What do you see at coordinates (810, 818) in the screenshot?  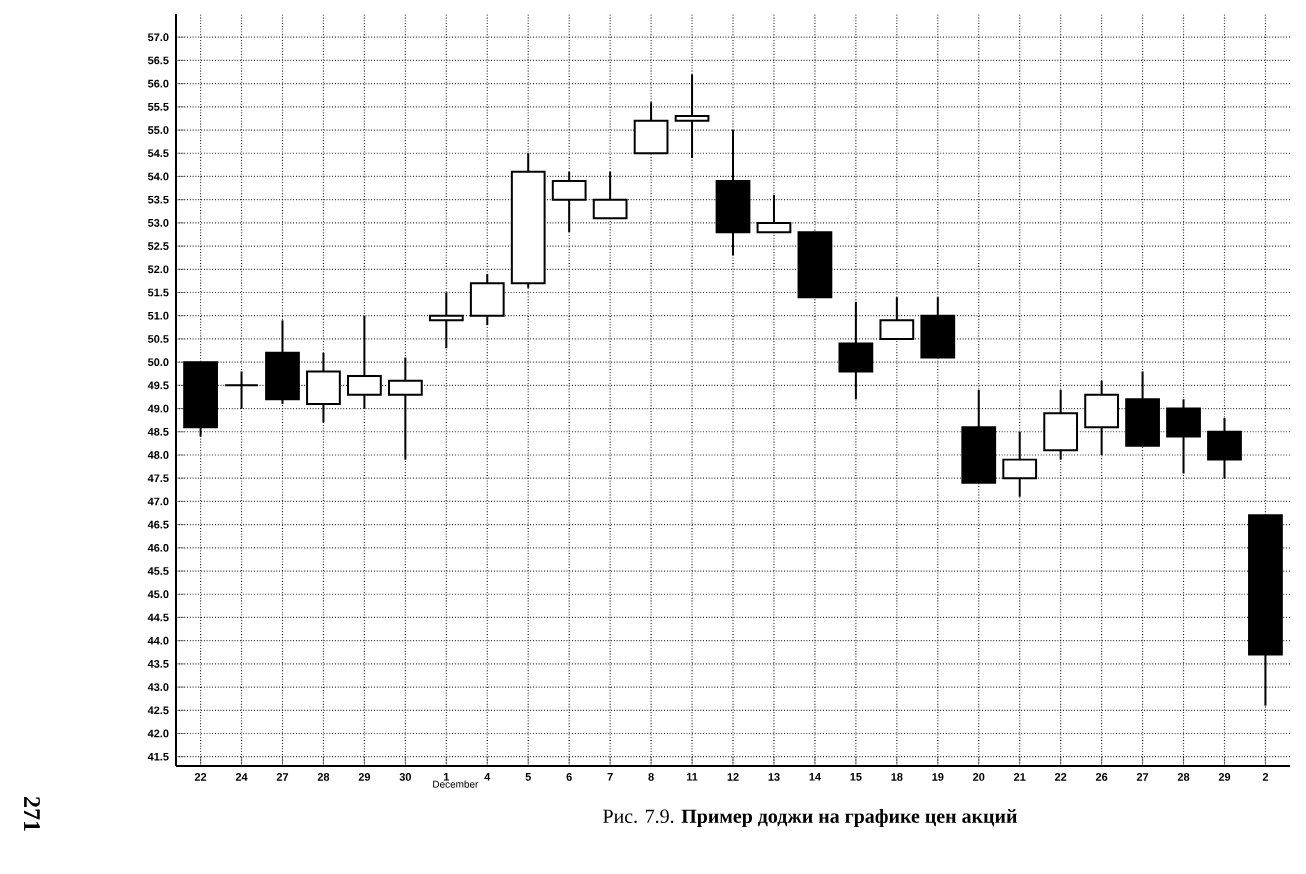 I see `text: Рис. 7.9. Пример доджи на графике цен акций` at bounding box center [810, 818].